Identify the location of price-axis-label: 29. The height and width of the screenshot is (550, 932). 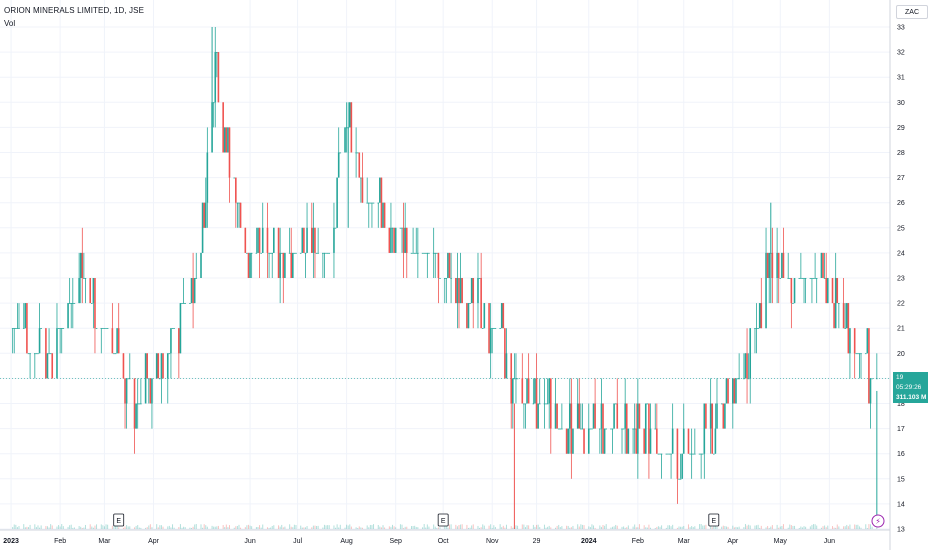
(901, 128).